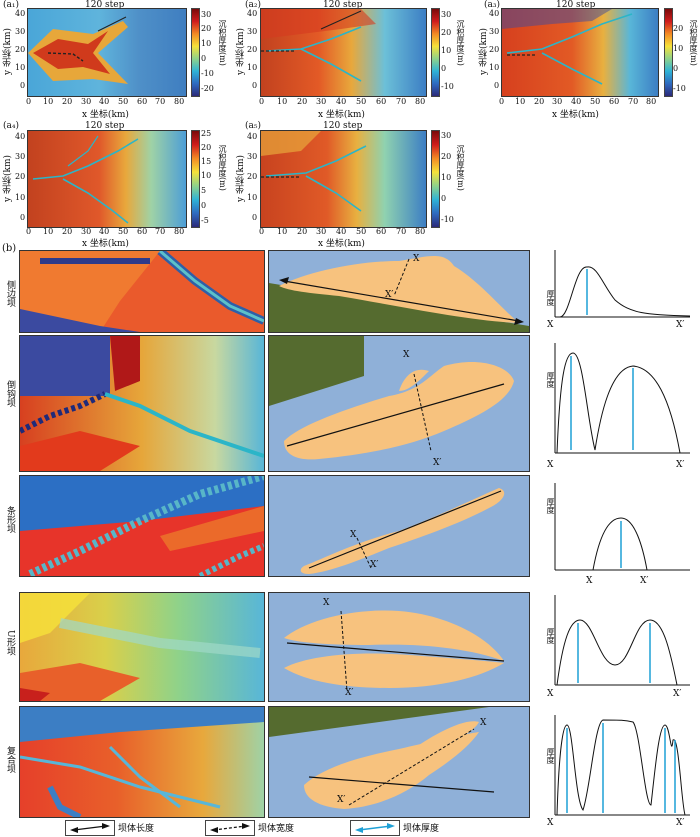 The height and width of the screenshot is (837, 700). What do you see at coordinates (10, 643) in the screenshot?
I see `row-label: U形坝` at bounding box center [10, 643].